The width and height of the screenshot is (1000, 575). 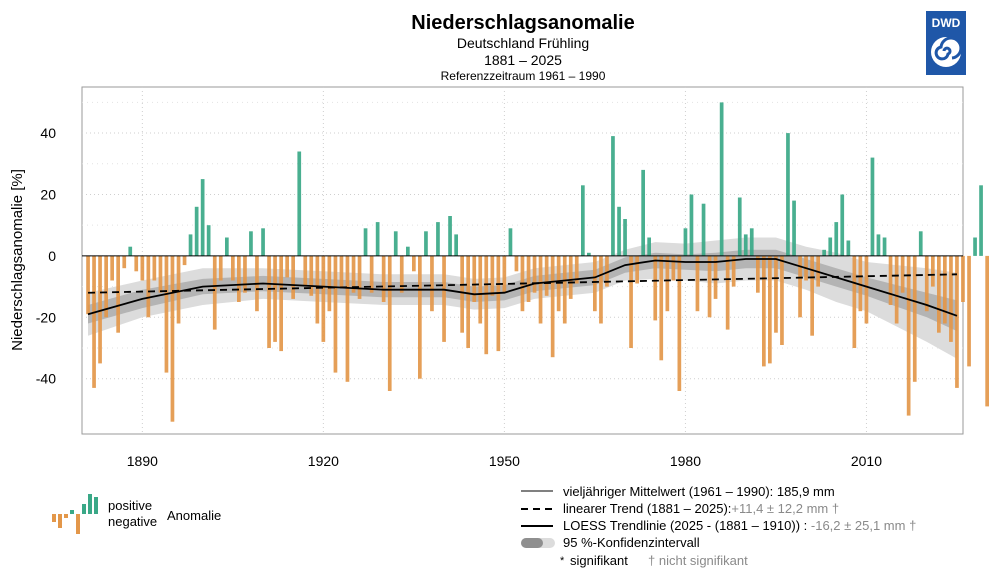 What do you see at coordinates (727, 292) in the screenshot?
I see `bar-1987` at bounding box center [727, 292].